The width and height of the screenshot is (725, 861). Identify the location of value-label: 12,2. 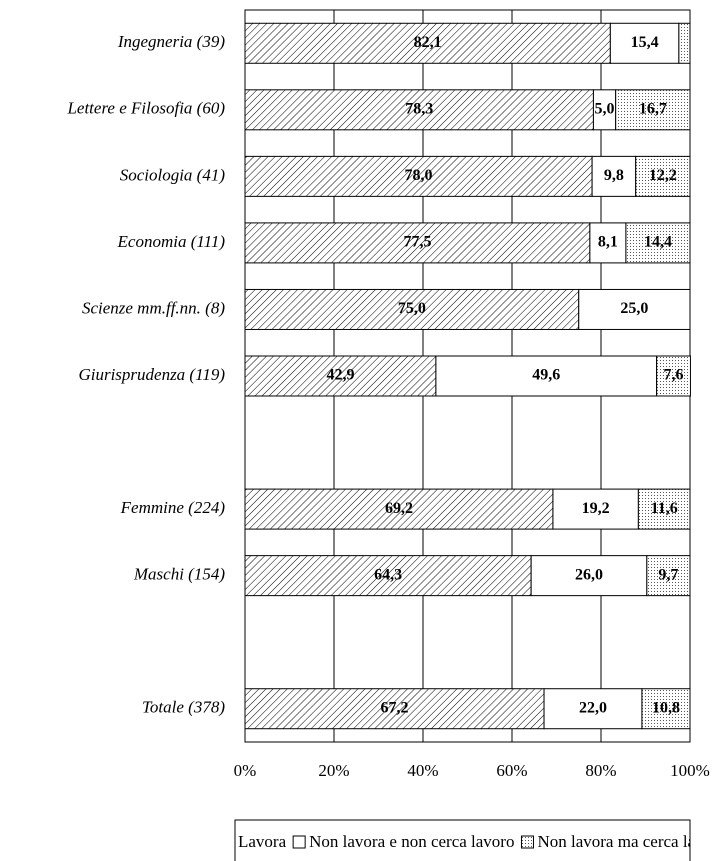
(663, 175).